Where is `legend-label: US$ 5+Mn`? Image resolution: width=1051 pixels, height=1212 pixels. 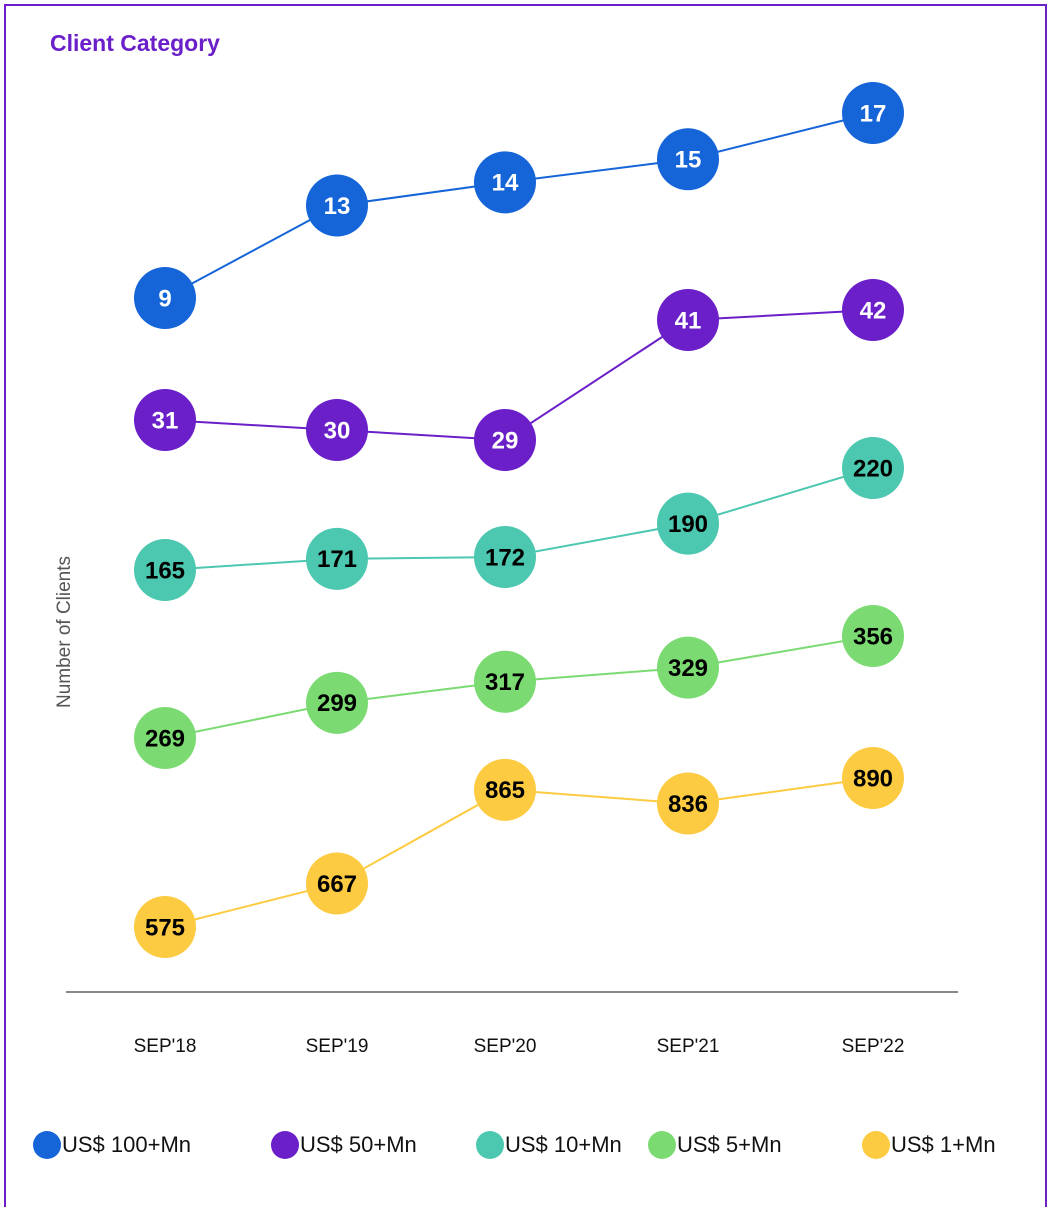
legend-label: US$ 5+Mn is located at coordinates (729, 1144).